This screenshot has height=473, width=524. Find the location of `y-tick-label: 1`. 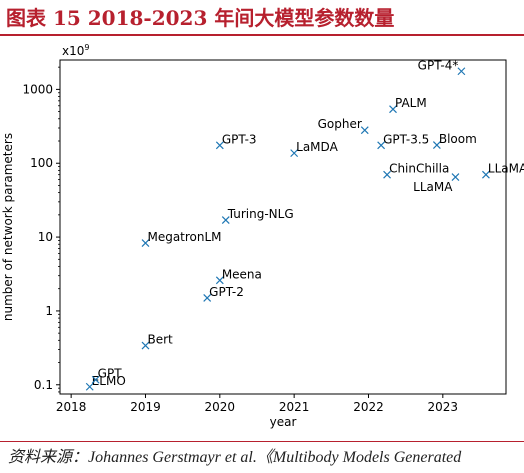

y-tick-label: 1 is located at coordinates (49, 311).